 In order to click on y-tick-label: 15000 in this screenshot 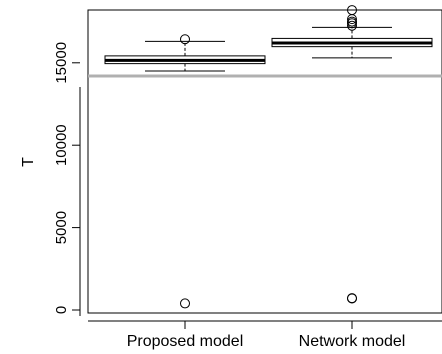, I will do `click(61, 63)`.